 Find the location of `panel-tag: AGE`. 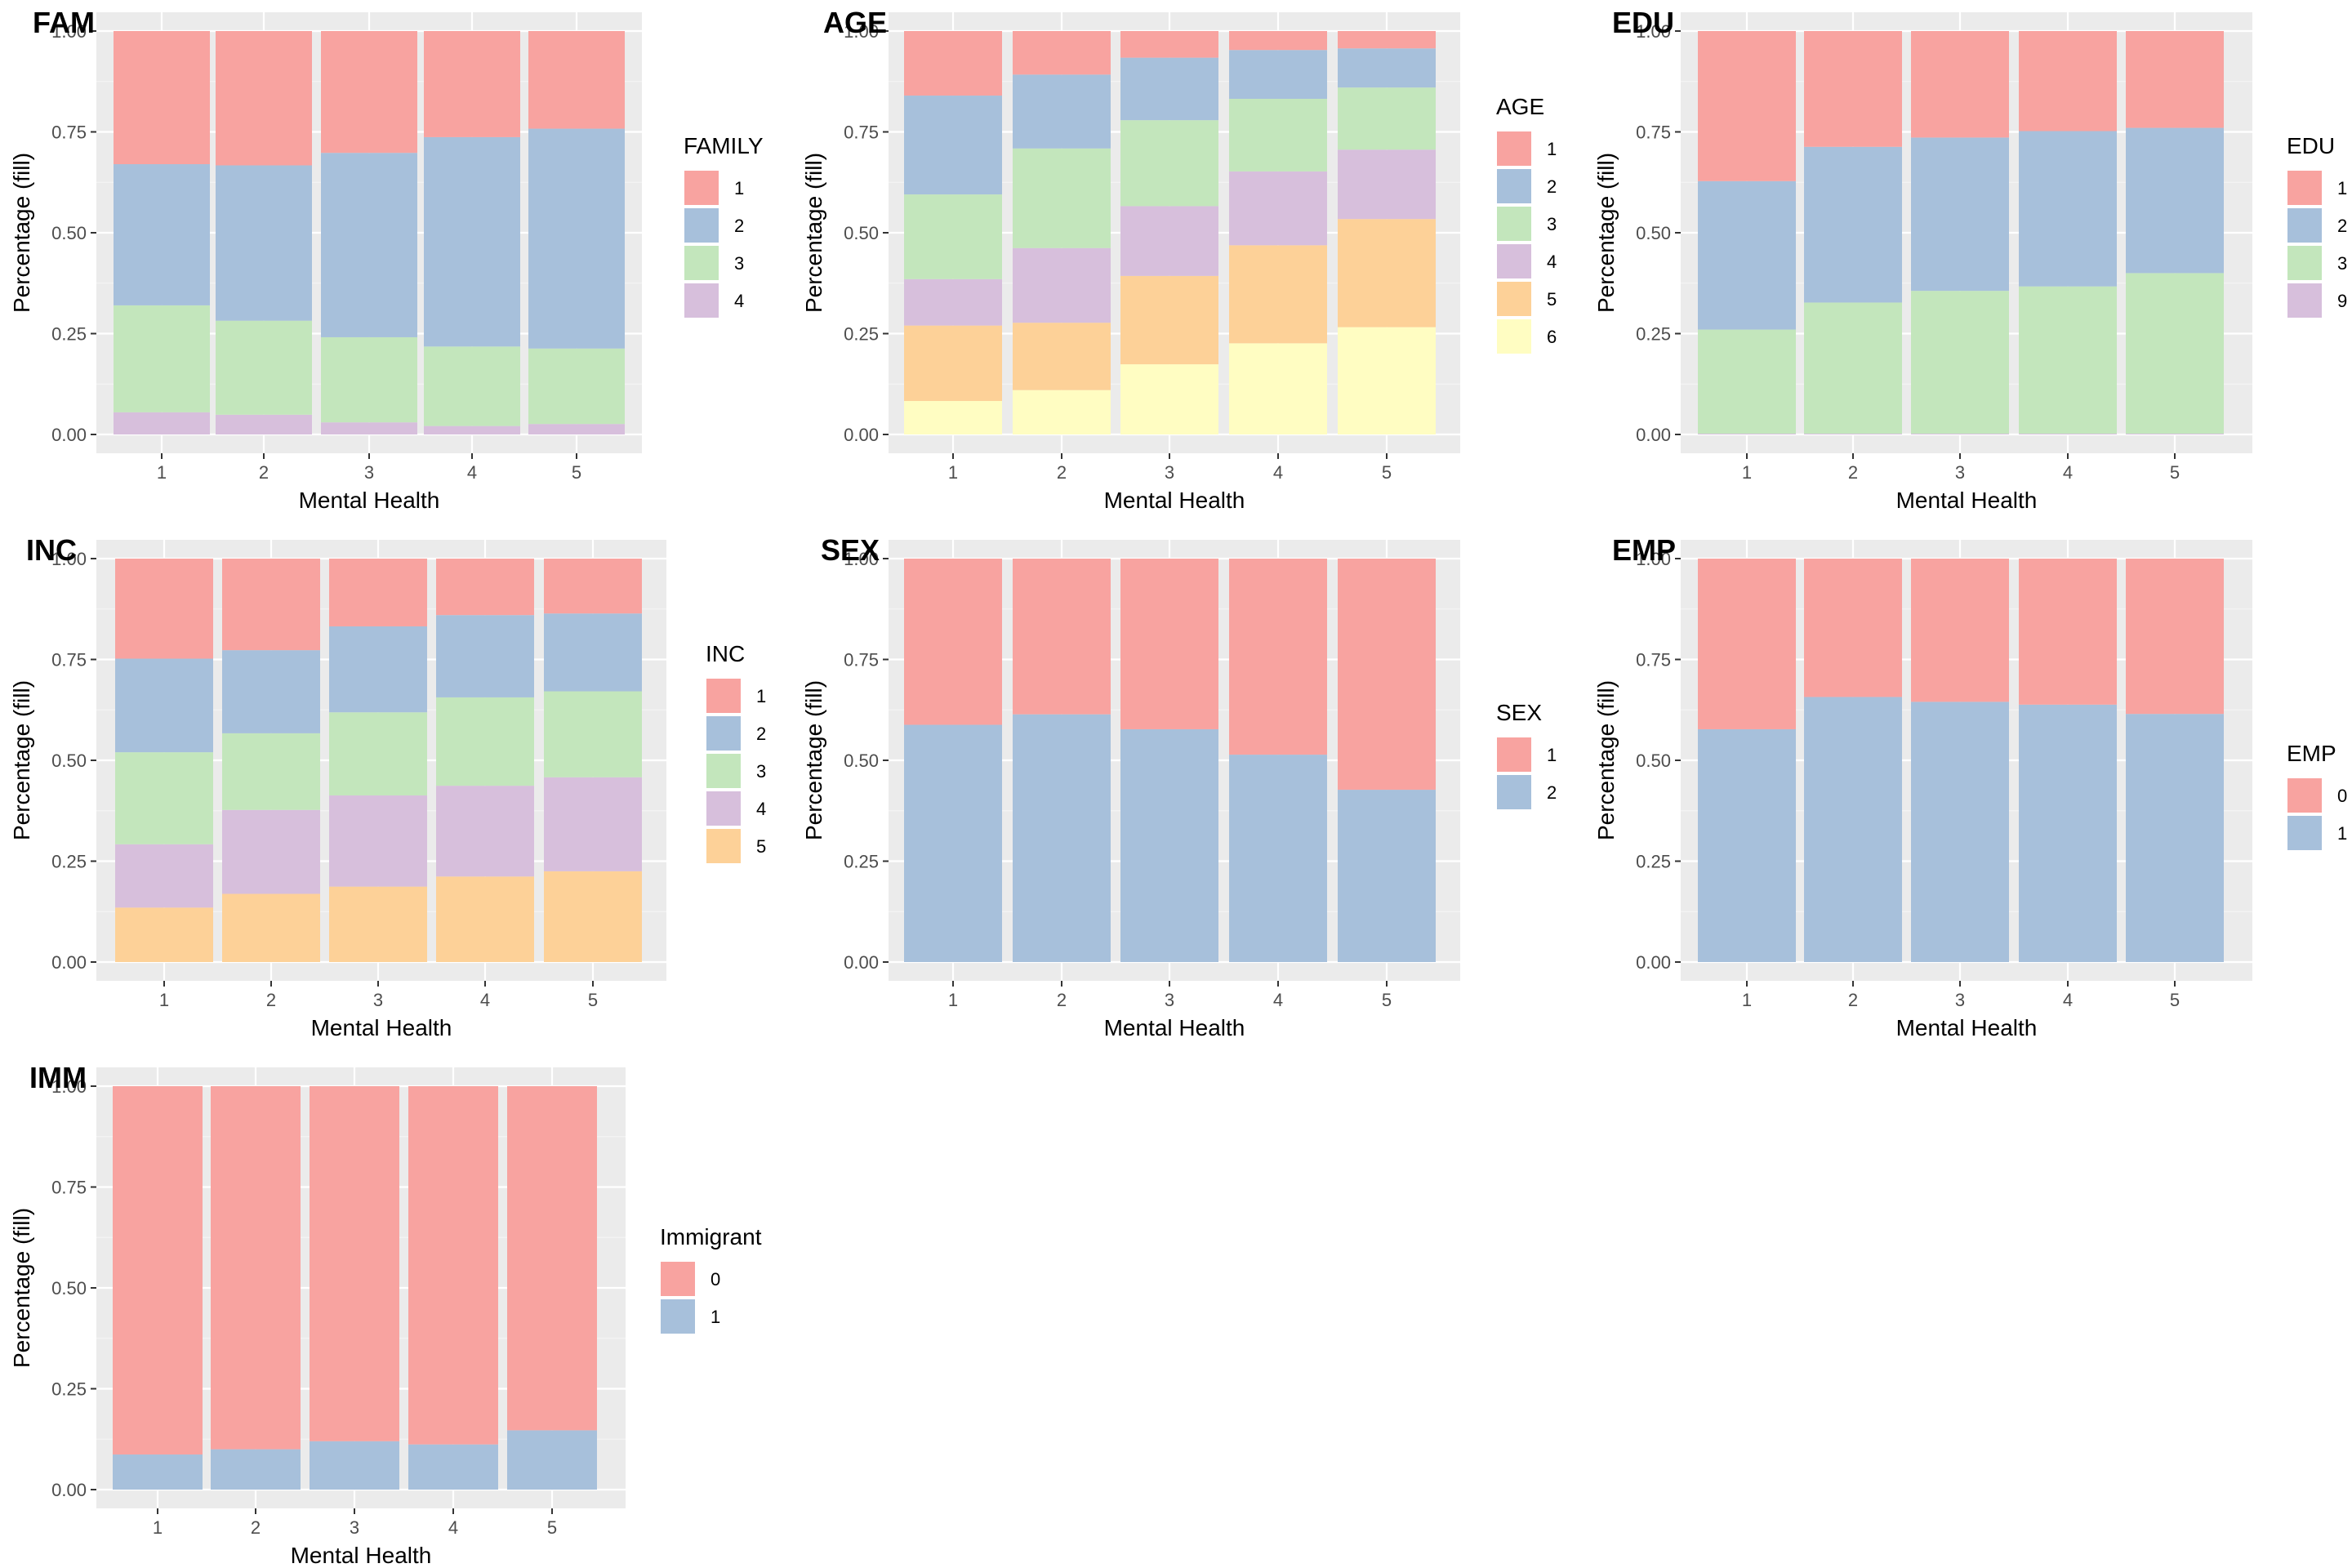

panel-tag: AGE is located at coordinates (855, 22).